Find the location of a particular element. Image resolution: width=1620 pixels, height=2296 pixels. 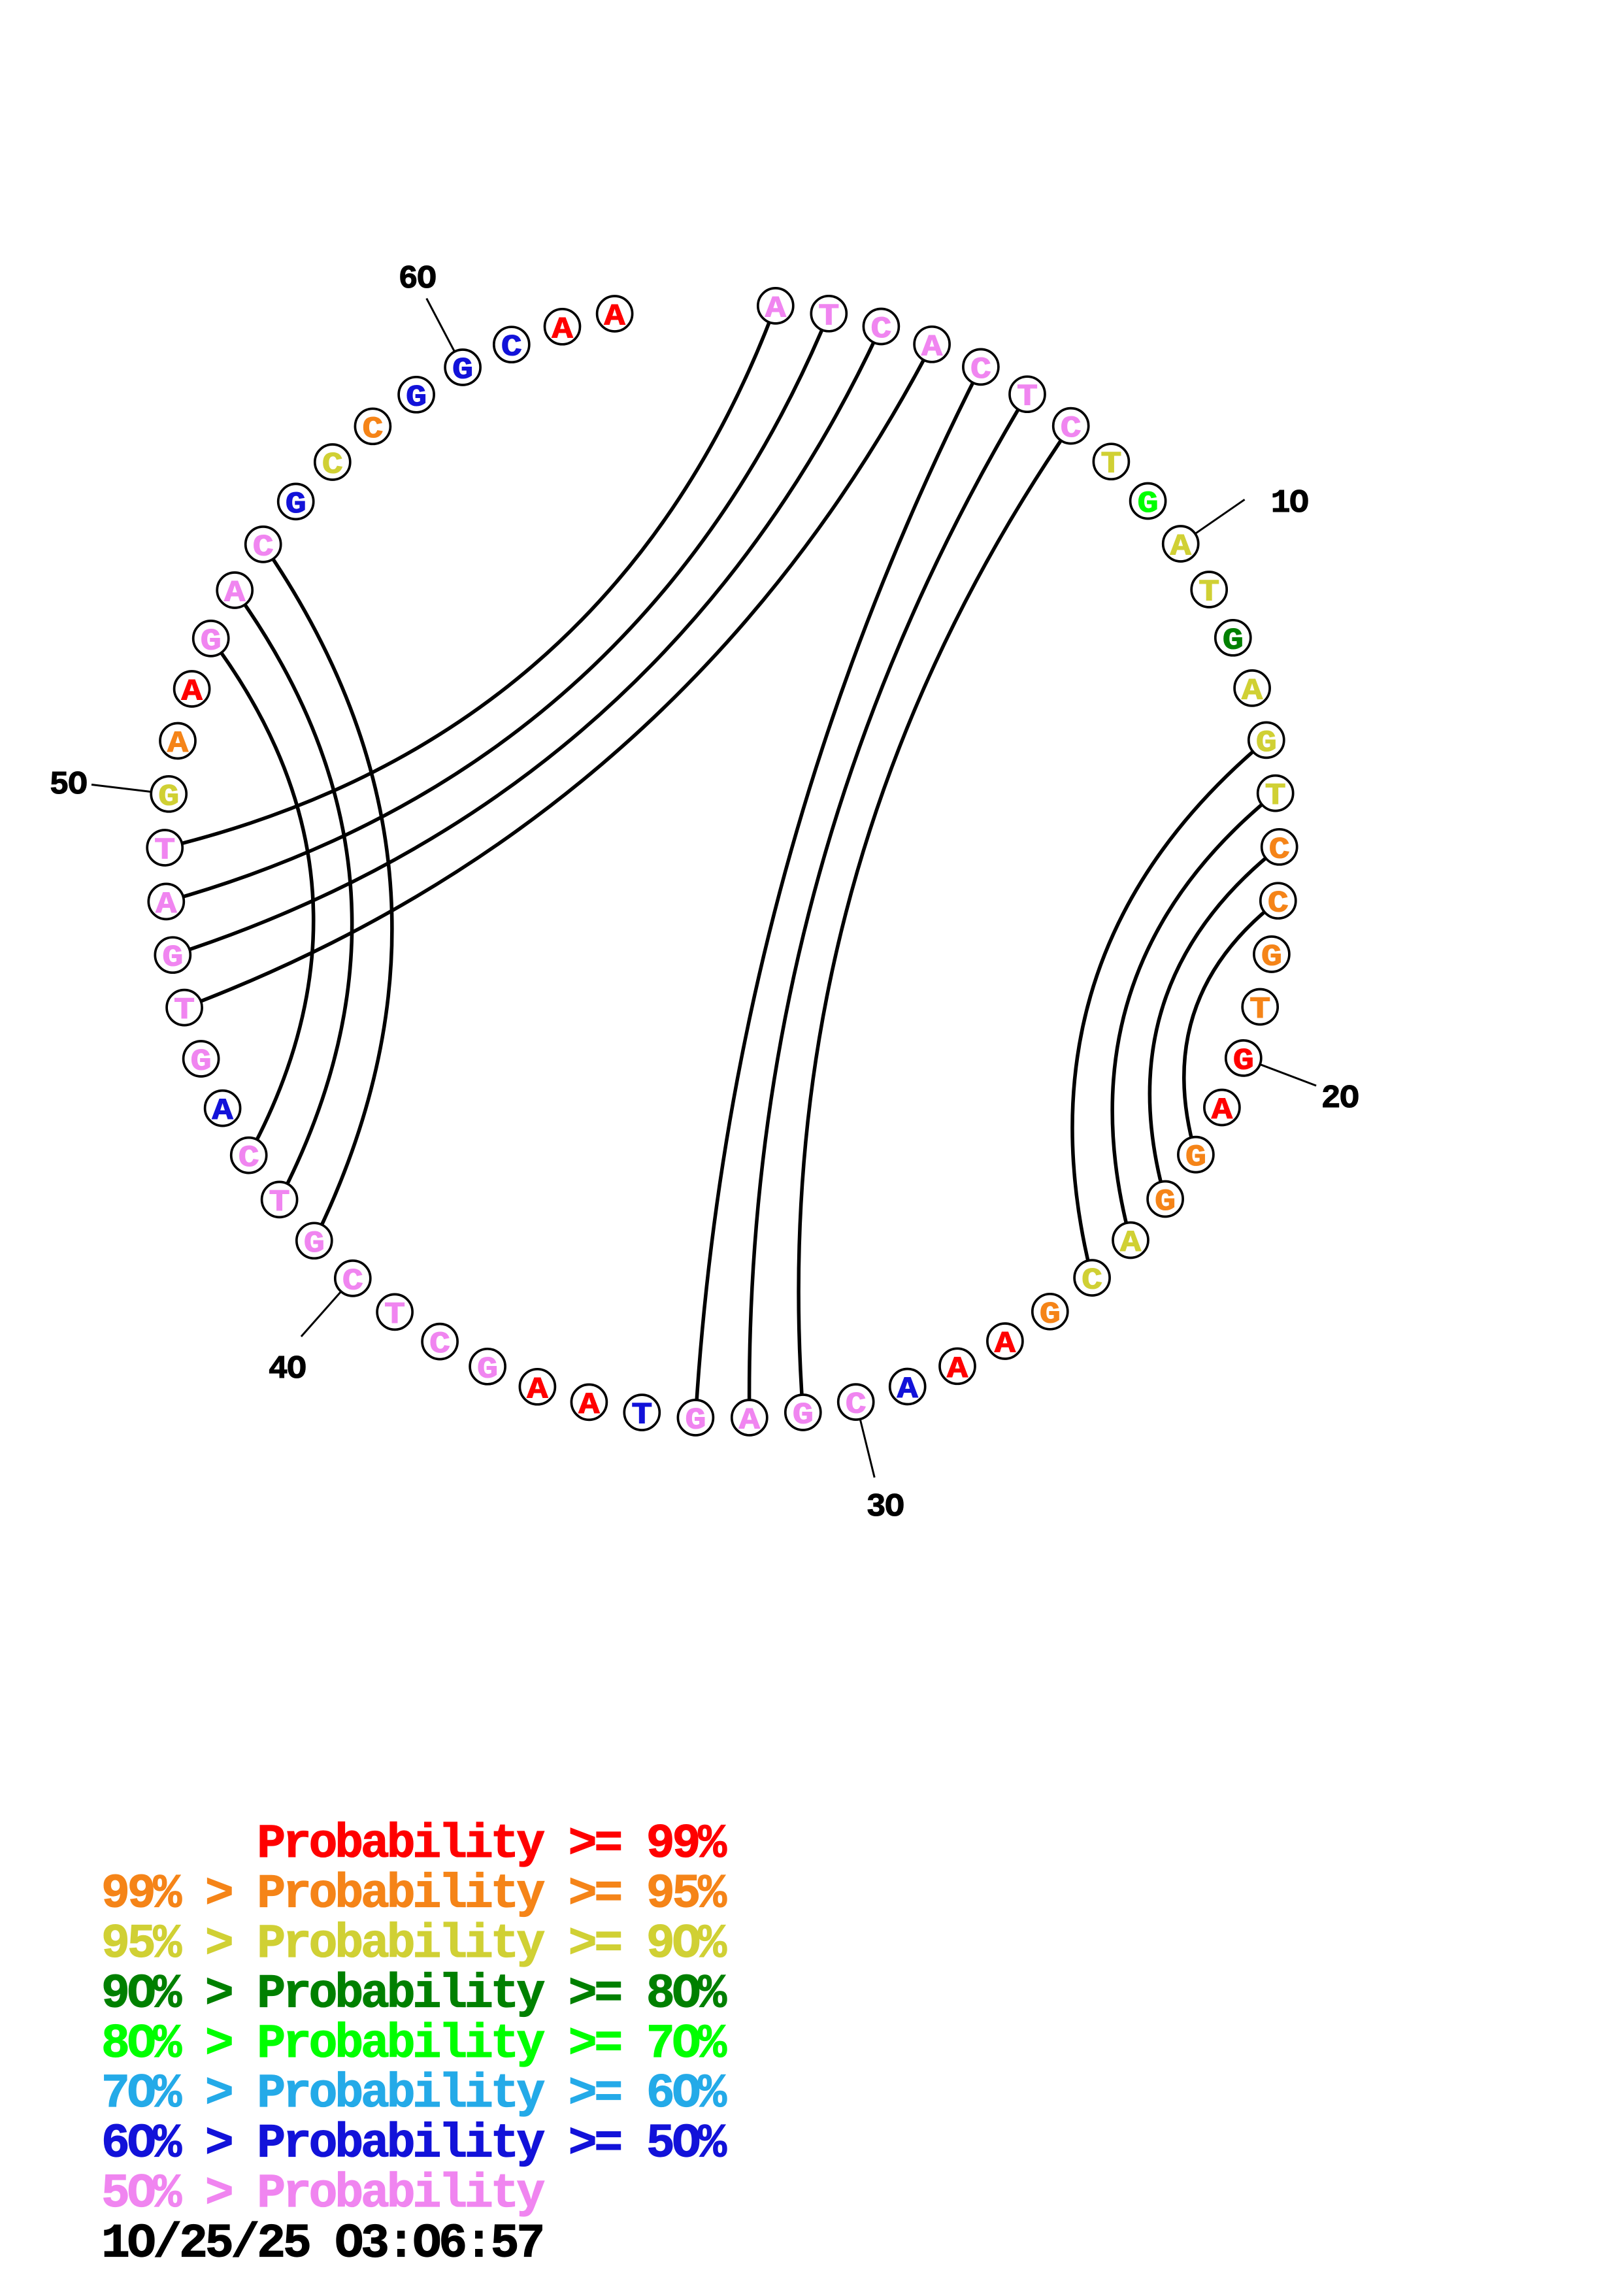

svg-text: 4O is located at coordinates (287, 1369).